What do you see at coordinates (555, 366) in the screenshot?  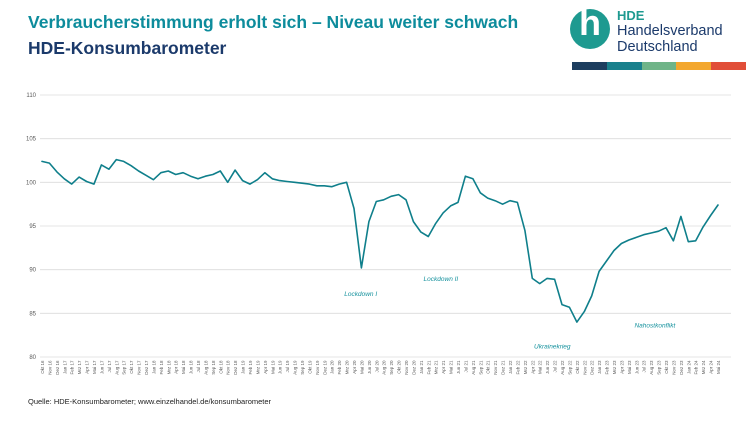 I see `x-tick-label: Jul 22` at bounding box center [555, 366].